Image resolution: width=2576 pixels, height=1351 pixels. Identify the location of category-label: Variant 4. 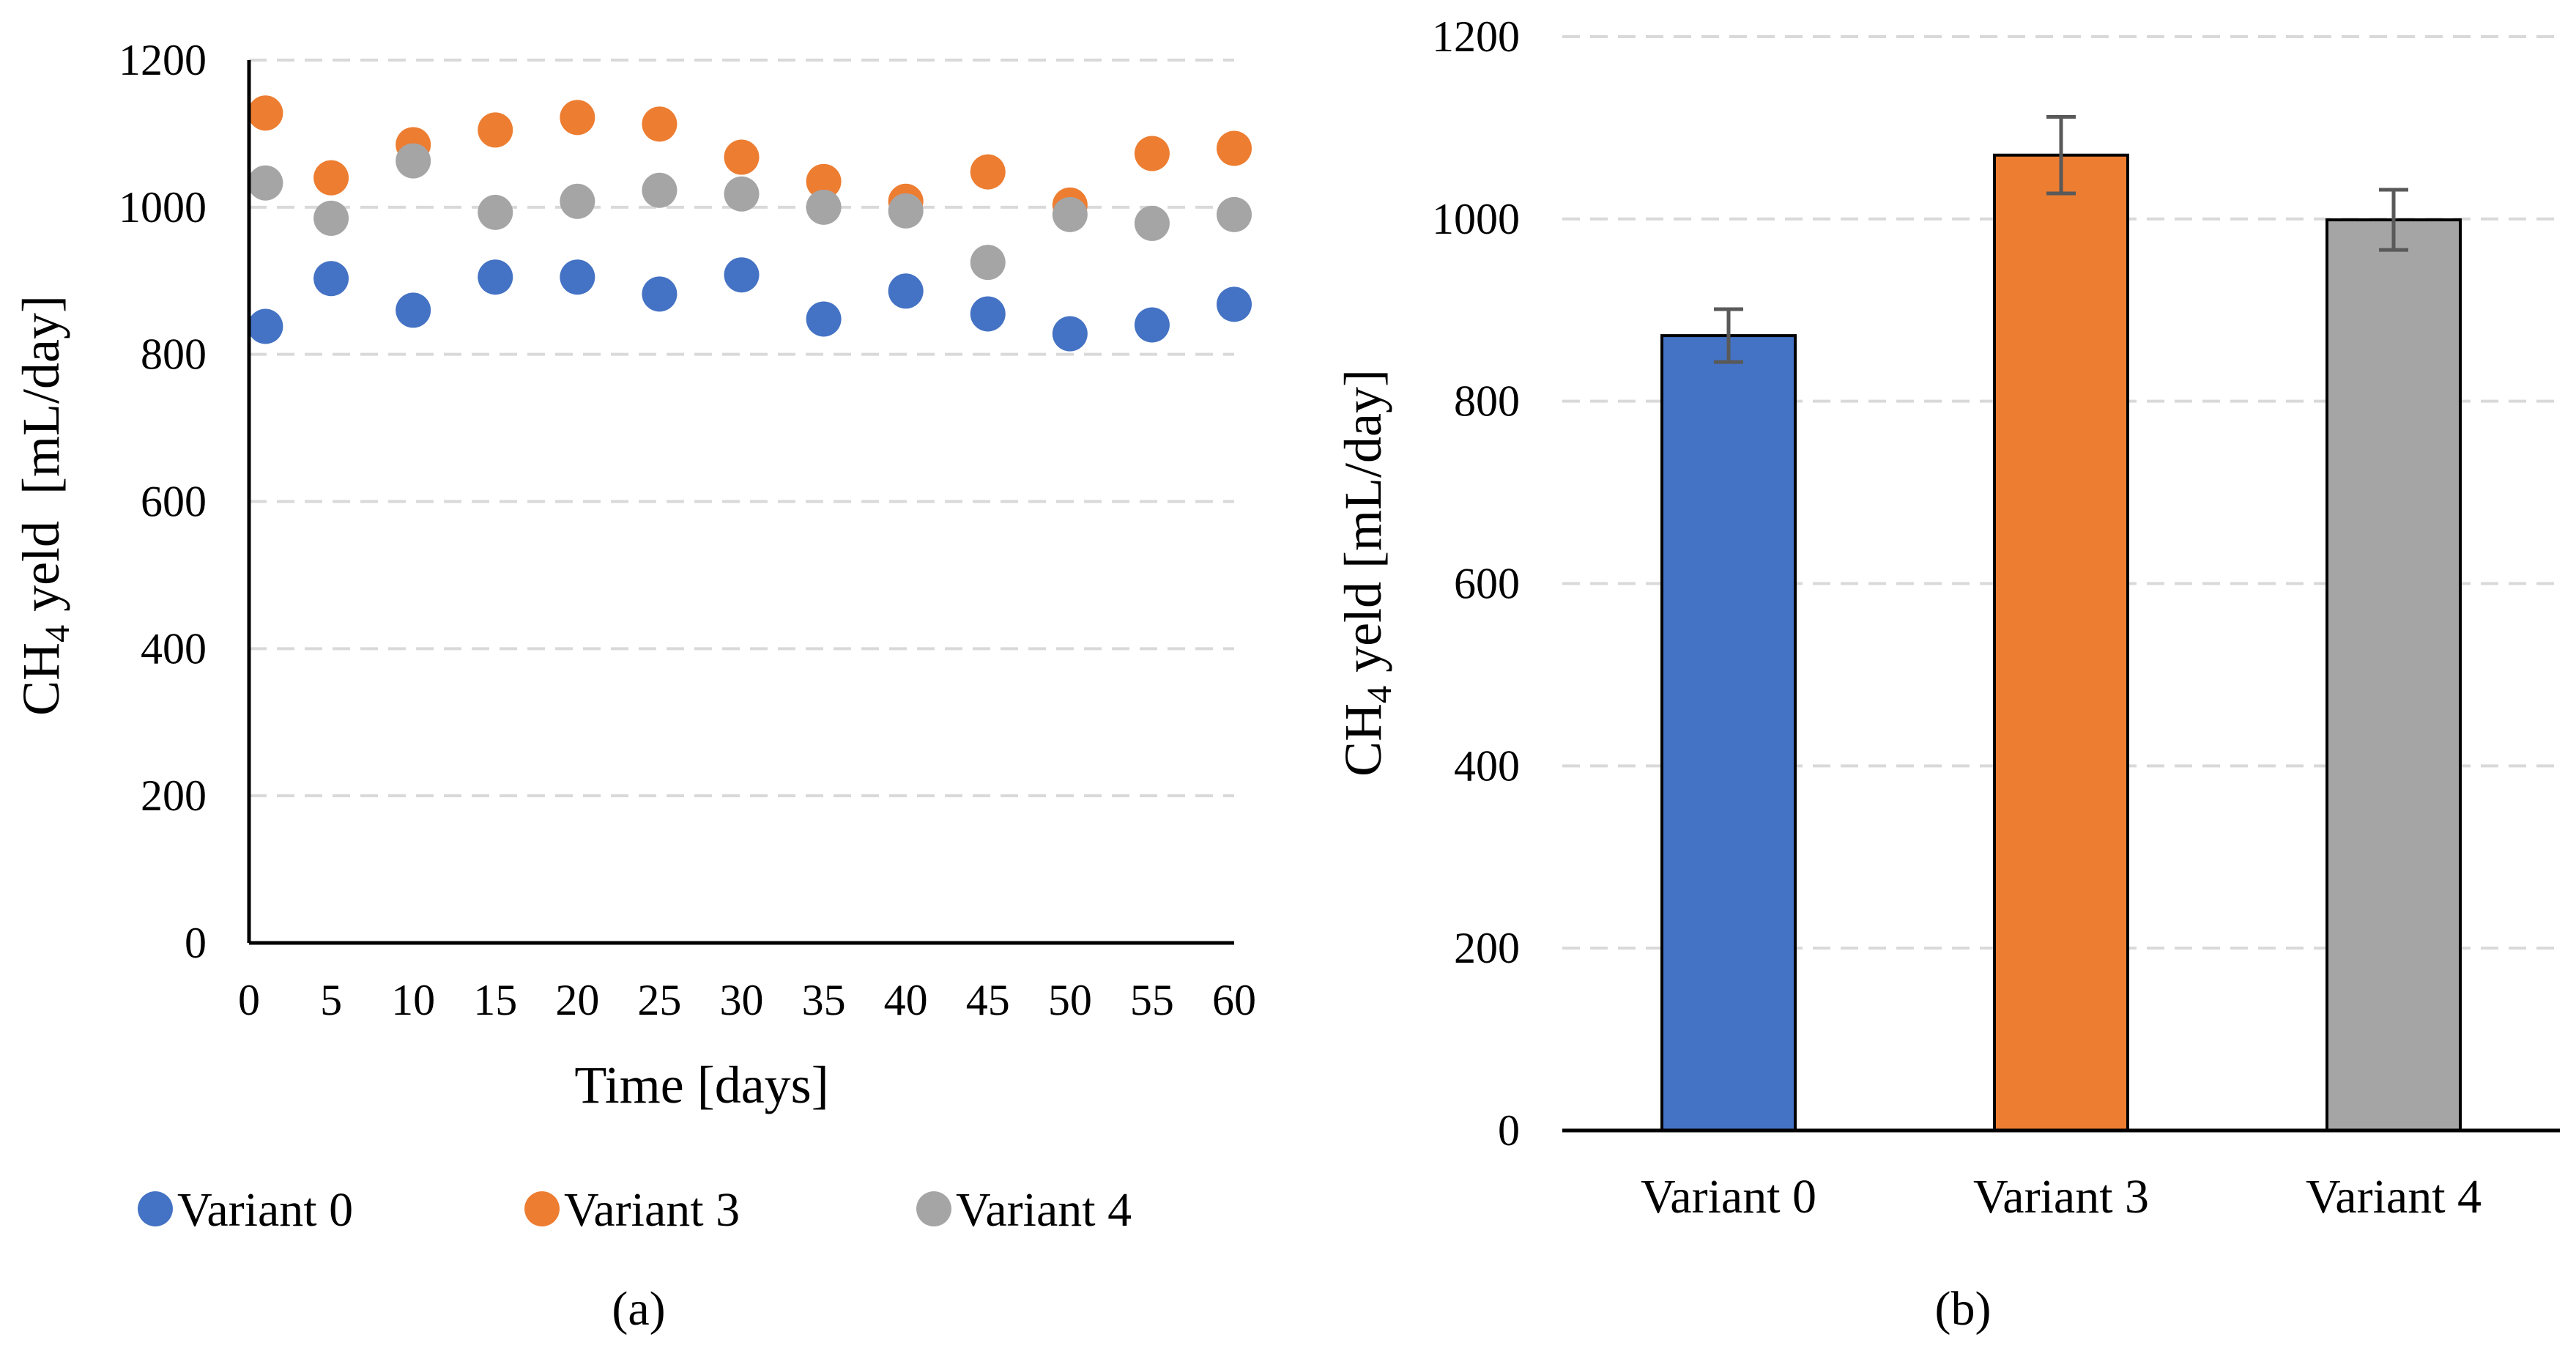
(2394, 1197).